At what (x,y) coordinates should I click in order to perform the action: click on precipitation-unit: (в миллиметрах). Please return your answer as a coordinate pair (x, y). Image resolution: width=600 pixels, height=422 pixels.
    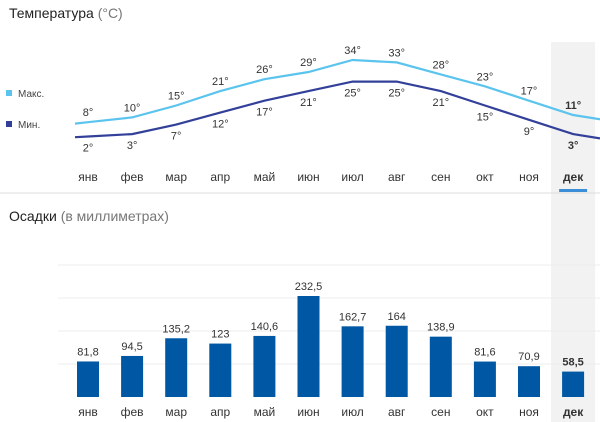
    Looking at the image, I should click on (114, 216).